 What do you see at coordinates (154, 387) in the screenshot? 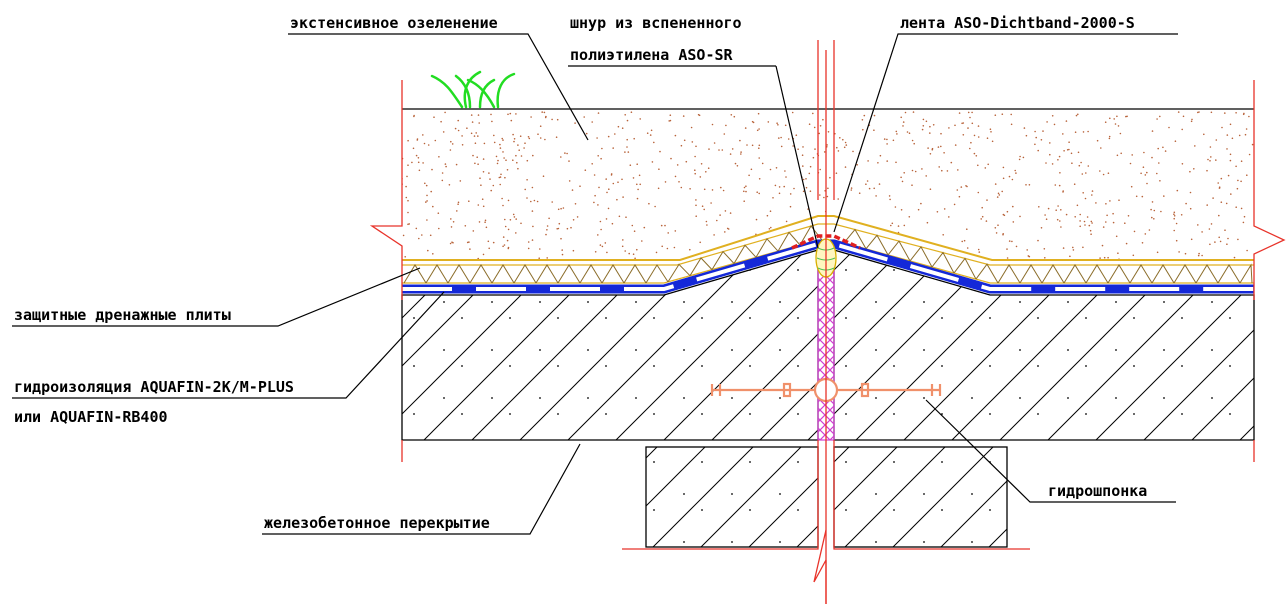
I see `label-waterproofing-line1: гидроизоляция AQUAFIN-2K/M-PLUS` at bounding box center [154, 387].